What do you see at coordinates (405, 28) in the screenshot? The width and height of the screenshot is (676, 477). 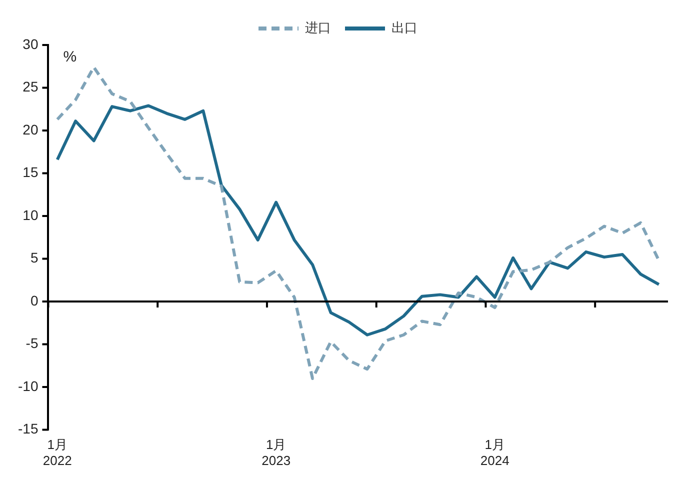 I see `legend-label: 出口` at bounding box center [405, 28].